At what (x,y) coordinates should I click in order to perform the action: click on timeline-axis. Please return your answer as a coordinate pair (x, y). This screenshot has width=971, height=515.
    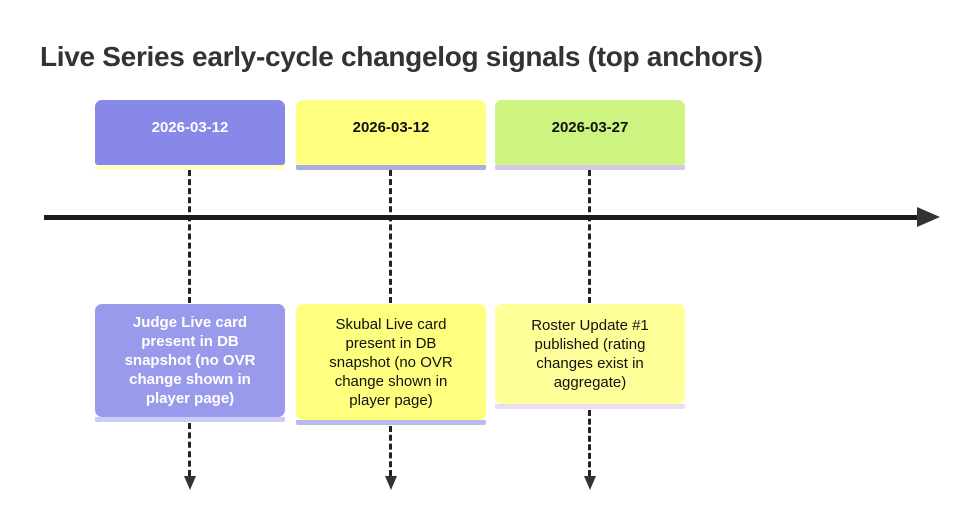
    Looking at the image, I should click on (481, 217).